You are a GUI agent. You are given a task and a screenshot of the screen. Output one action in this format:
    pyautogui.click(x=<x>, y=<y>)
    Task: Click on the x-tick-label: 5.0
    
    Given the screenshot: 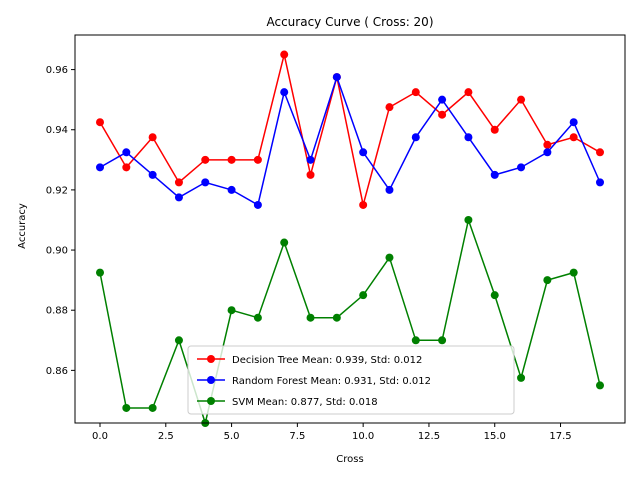 What is the action you would take?
    pyautogui.click(x=232, y=436)
    